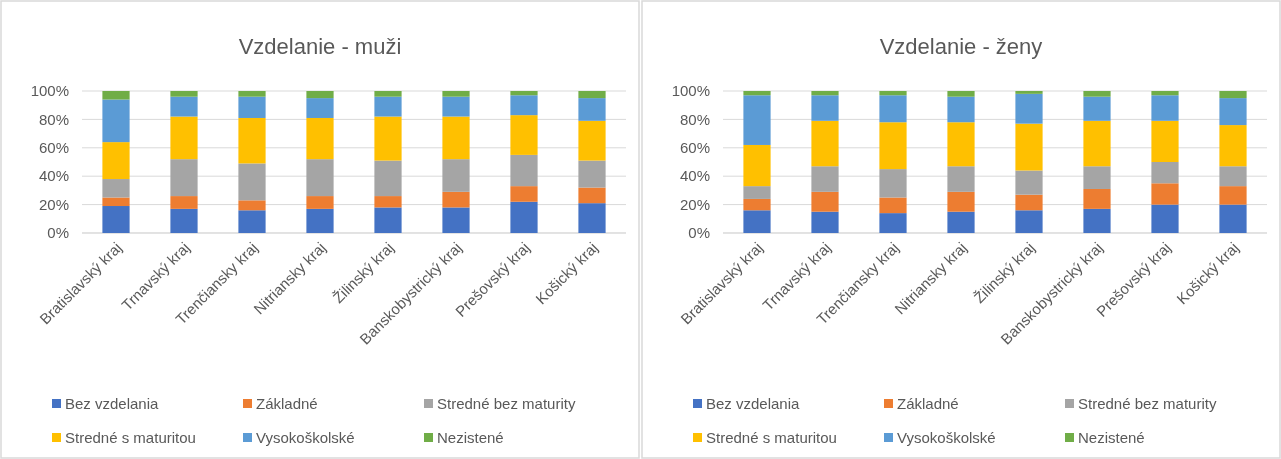 The height and width of the screenshot is (459, 1281). Describe the element at coordinates (53, 148) in the screenshot. I see `y-tick-label: 60%` at that location.